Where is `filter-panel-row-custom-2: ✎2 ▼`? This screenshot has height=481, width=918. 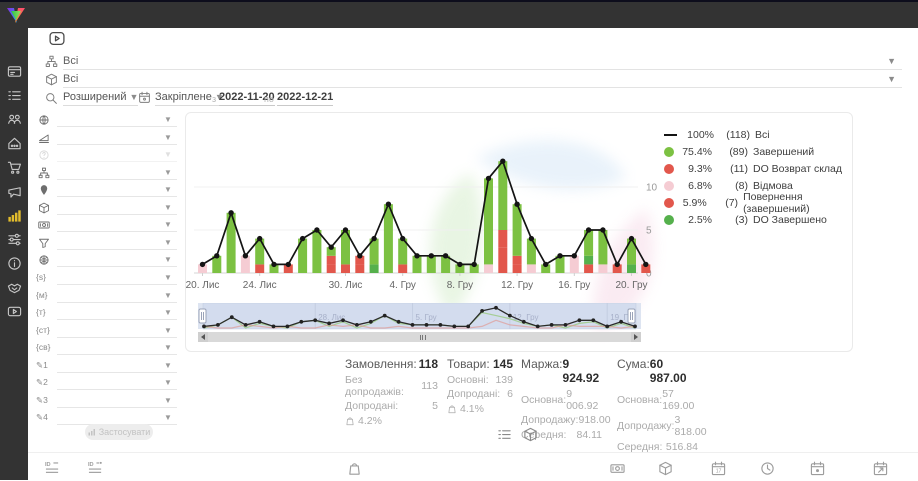 filter-panel-row-custom-2: ✎2 ▼ is located at coordinates (107, 385).